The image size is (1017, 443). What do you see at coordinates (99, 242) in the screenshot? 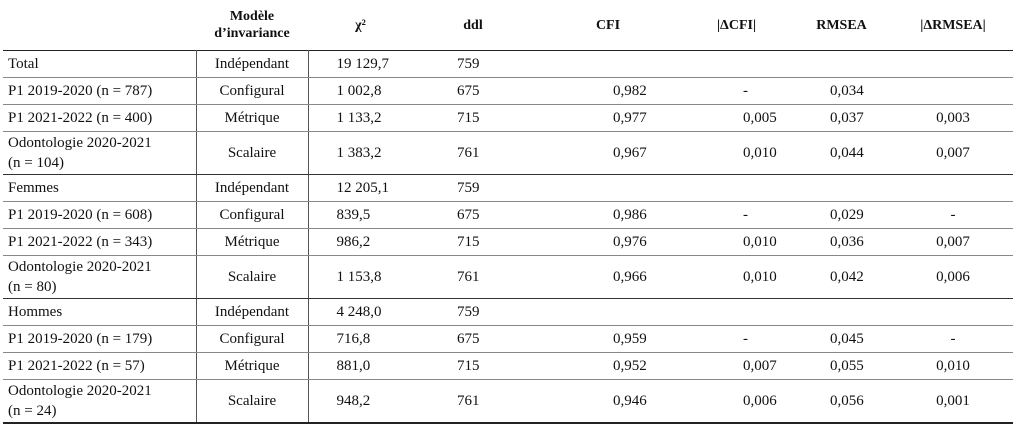
I see `row-label: P1 2021-2022 (n = 343)` at bounding box center [99, 242].